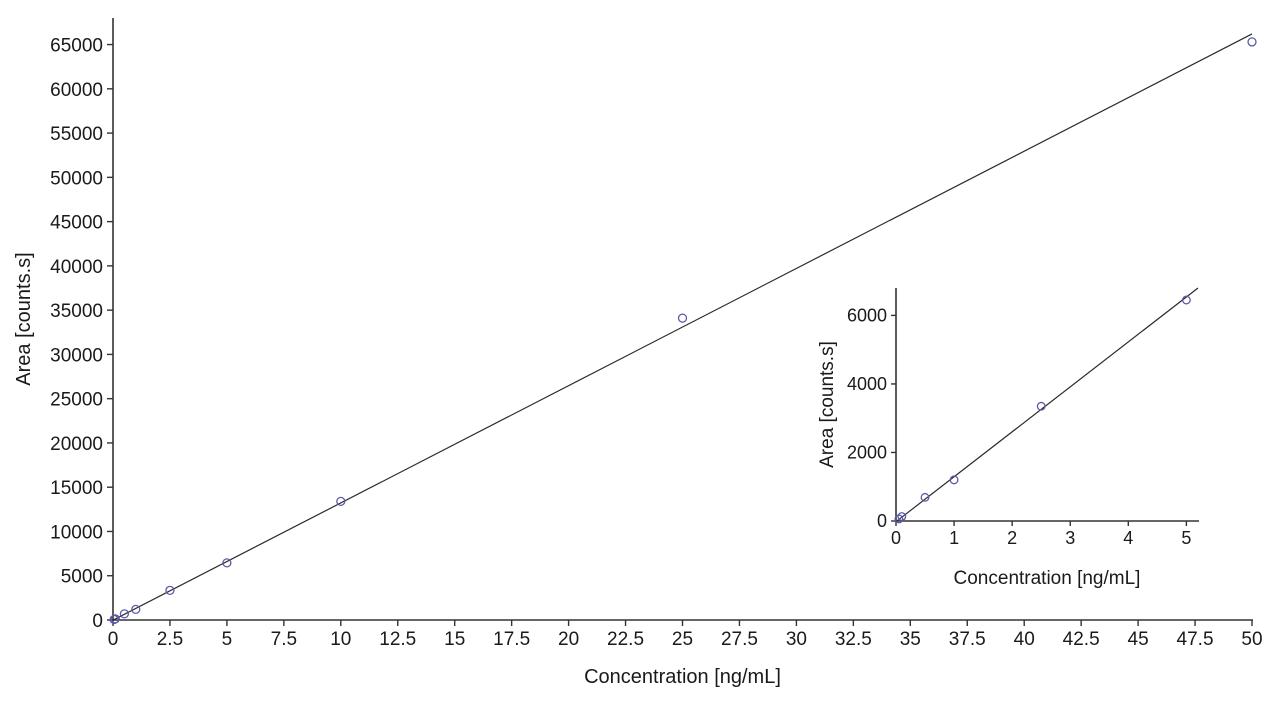 Image resolution: width=1280 pixels, height=713 pixels. What do you see at coordinates (568, 639) in the screenshot?
I see `x-tick-label: 20` at bounding box center [568, 639].